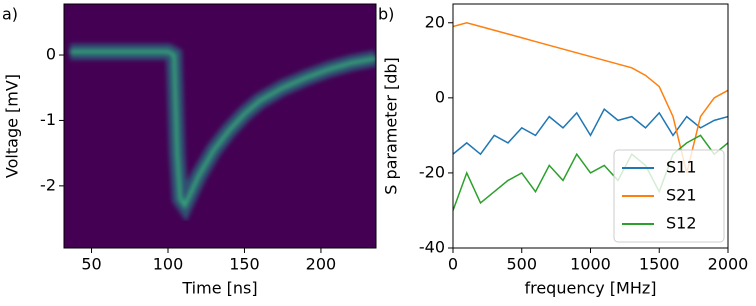  Describe the element at coordinates (681, 167) in the screenshot. I see `legend-label: S11` at that location.